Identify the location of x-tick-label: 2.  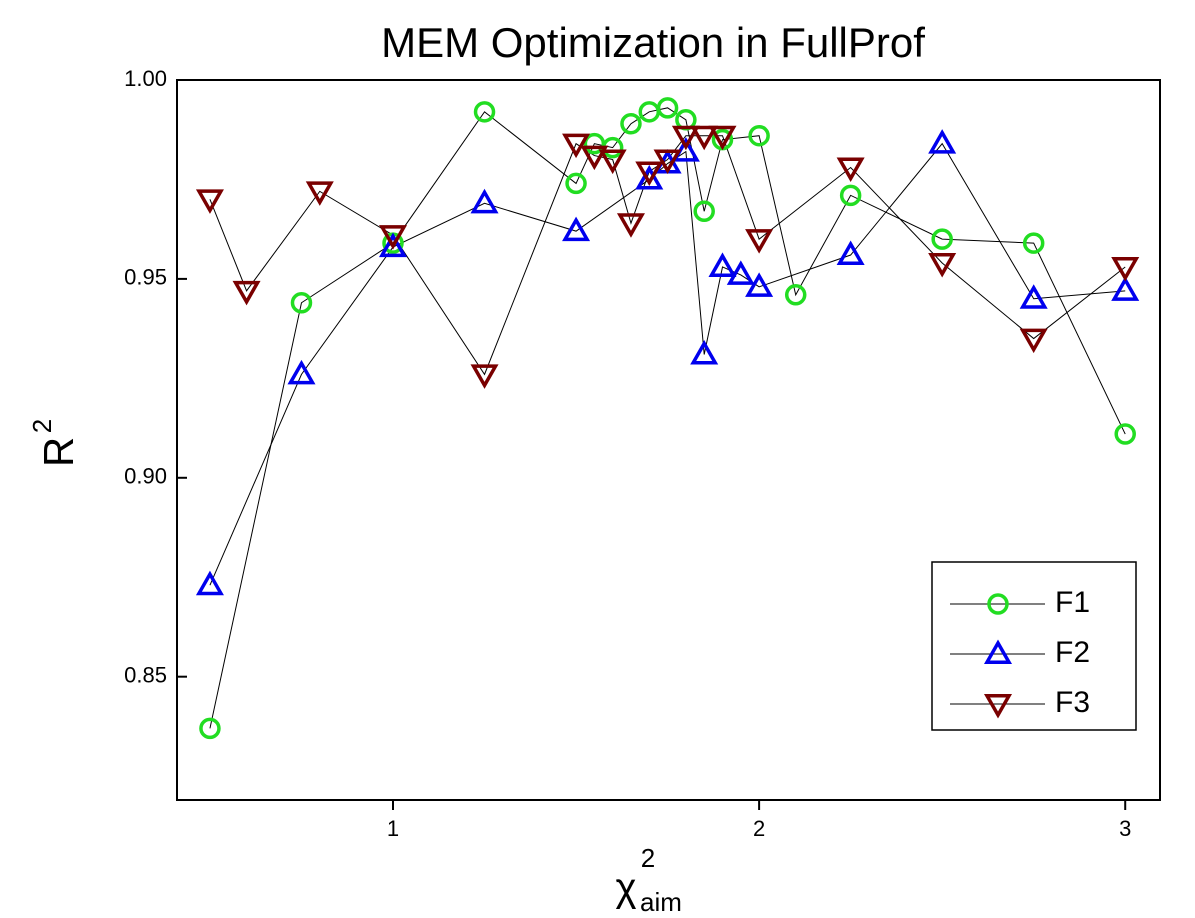
(759, 828).